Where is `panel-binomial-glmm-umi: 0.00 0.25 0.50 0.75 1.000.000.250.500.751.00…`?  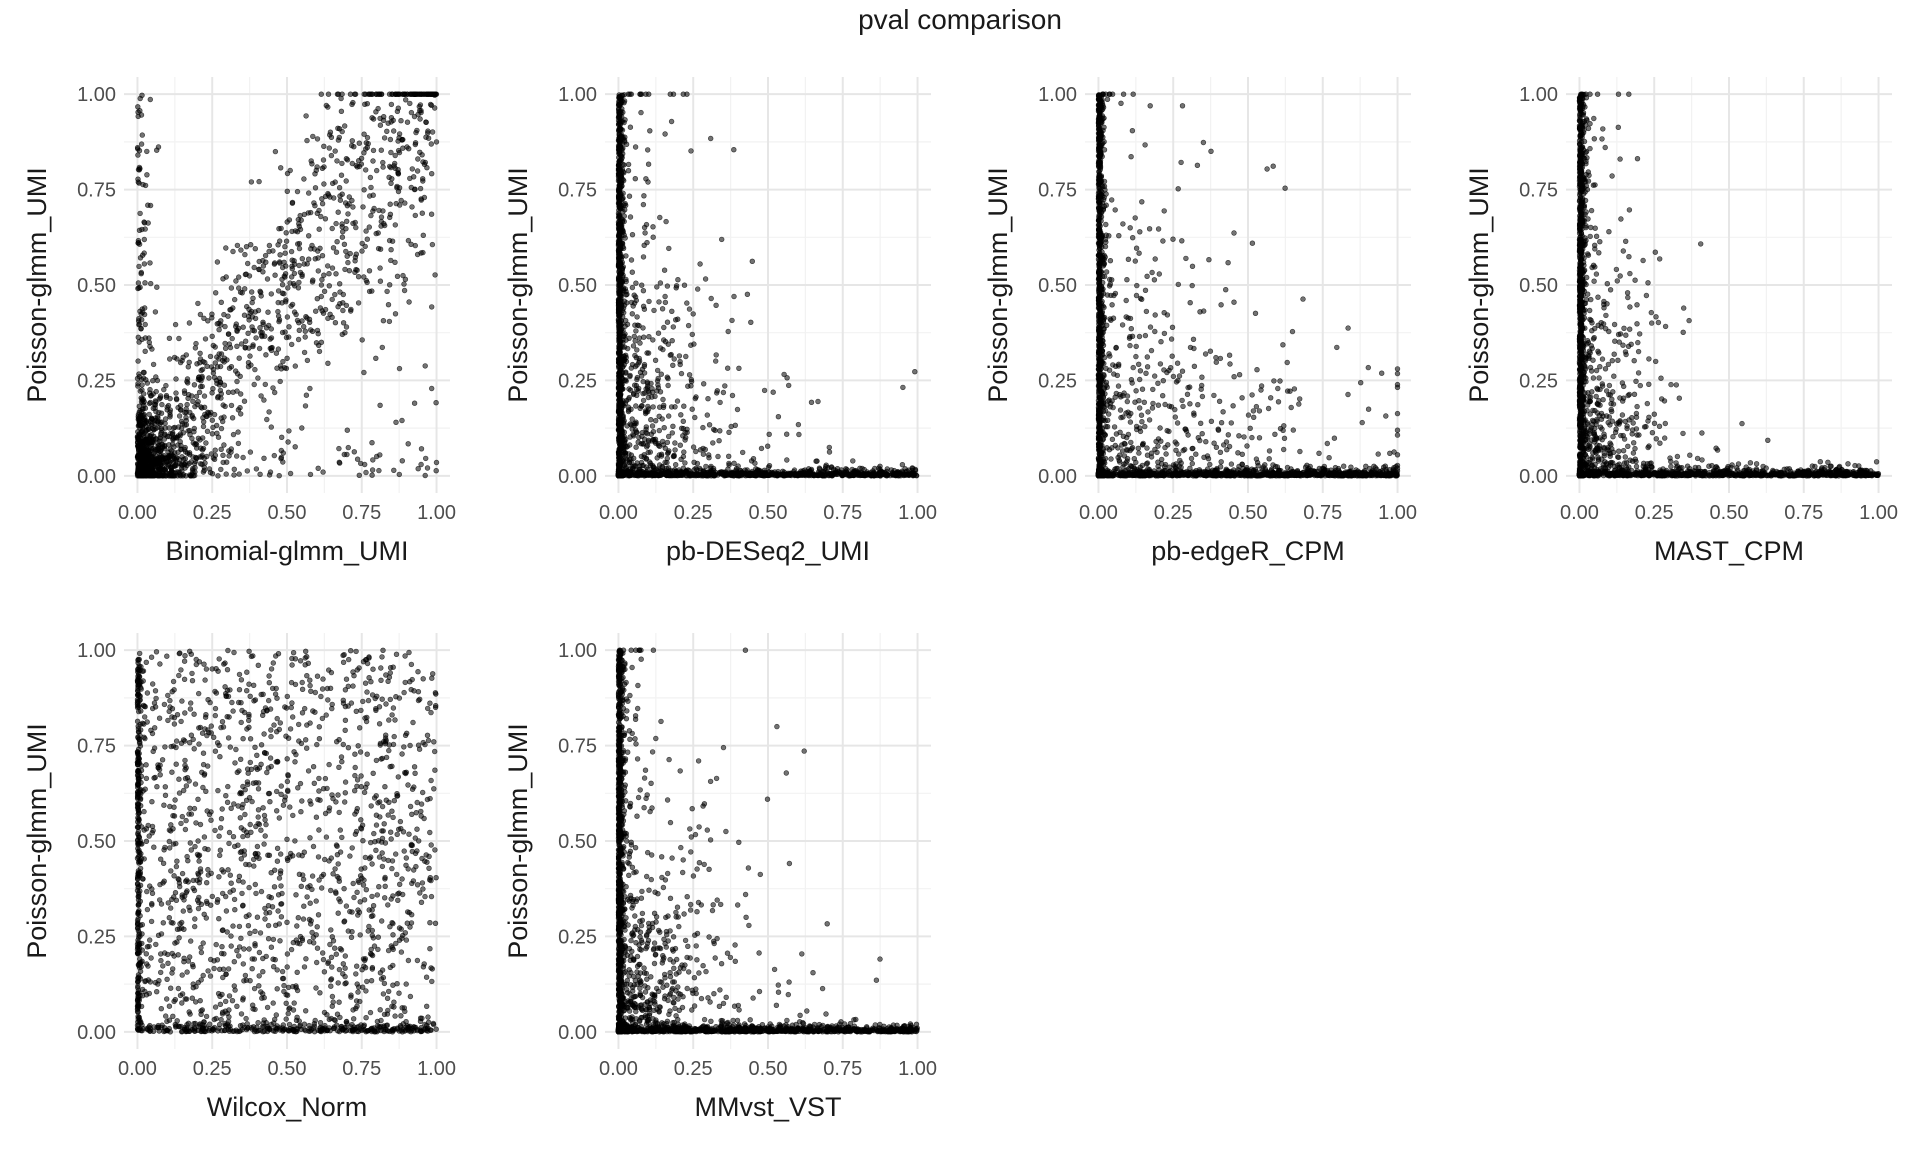 panel-binomial-glmm-umi: 0.00 0.25 0.50 0.75 1.000.000.250.500.751.00… is located at coordinates (239, 321).